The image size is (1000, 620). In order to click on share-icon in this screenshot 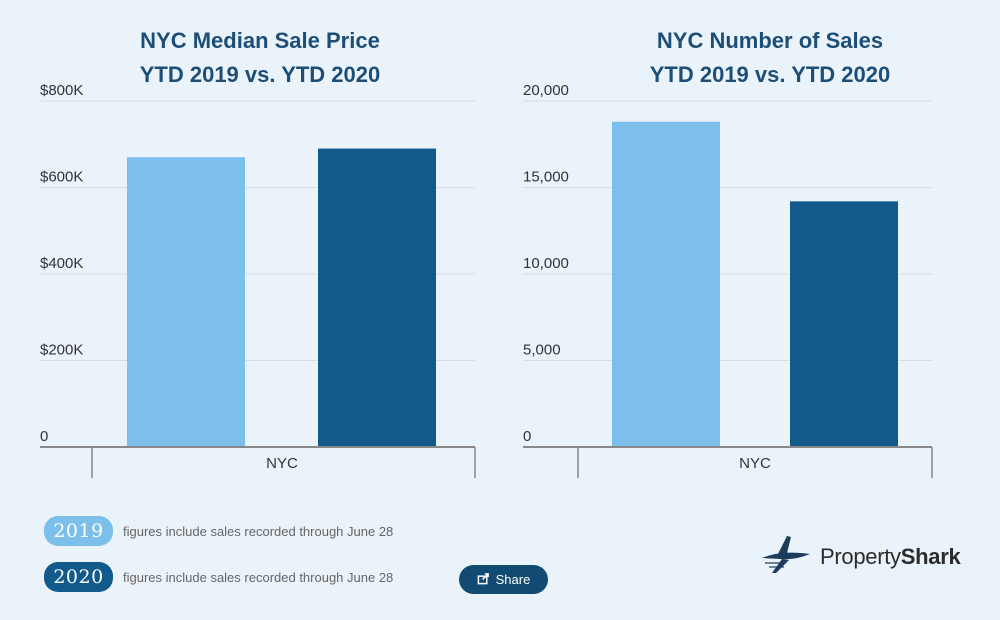, I will do `click(483, 580)`.